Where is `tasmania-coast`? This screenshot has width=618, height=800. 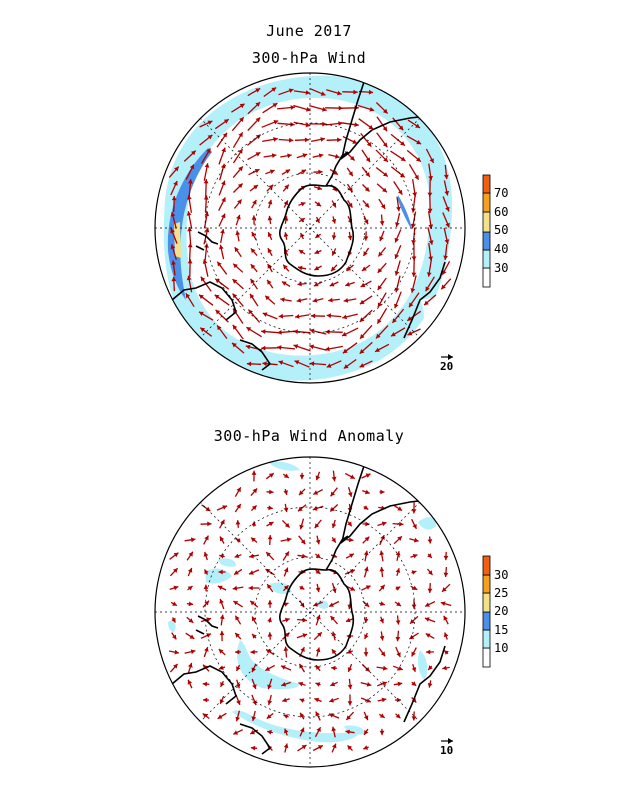 tasmania-coast is located at coordinates (255, 355).